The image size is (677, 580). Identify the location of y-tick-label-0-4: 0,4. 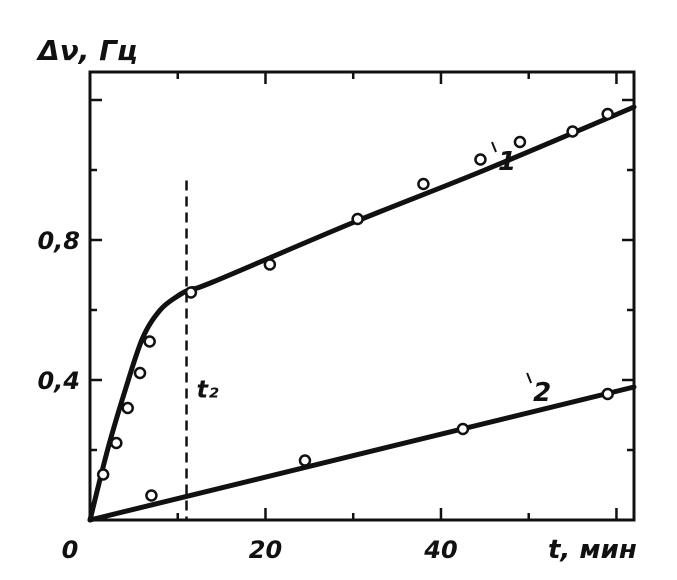
(58, 381).